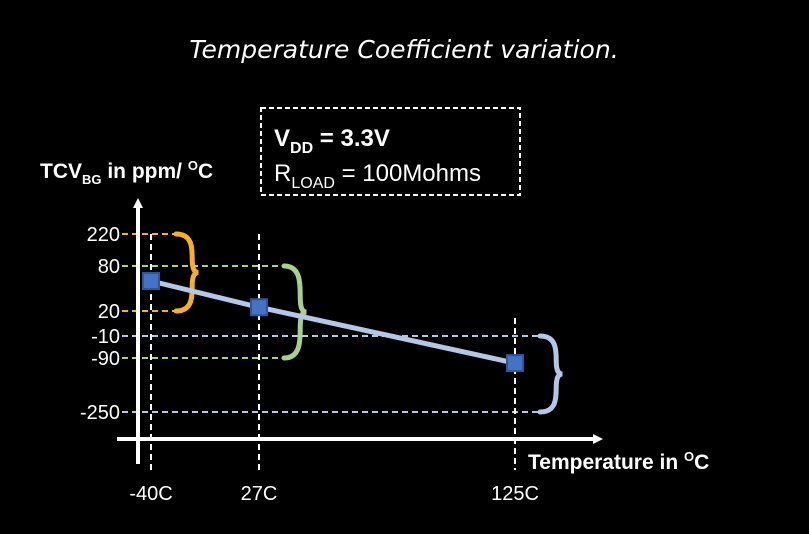 This screenshot has height=534, width=809. I want to click on y-tick-label-5: -250, so click(100, 413).